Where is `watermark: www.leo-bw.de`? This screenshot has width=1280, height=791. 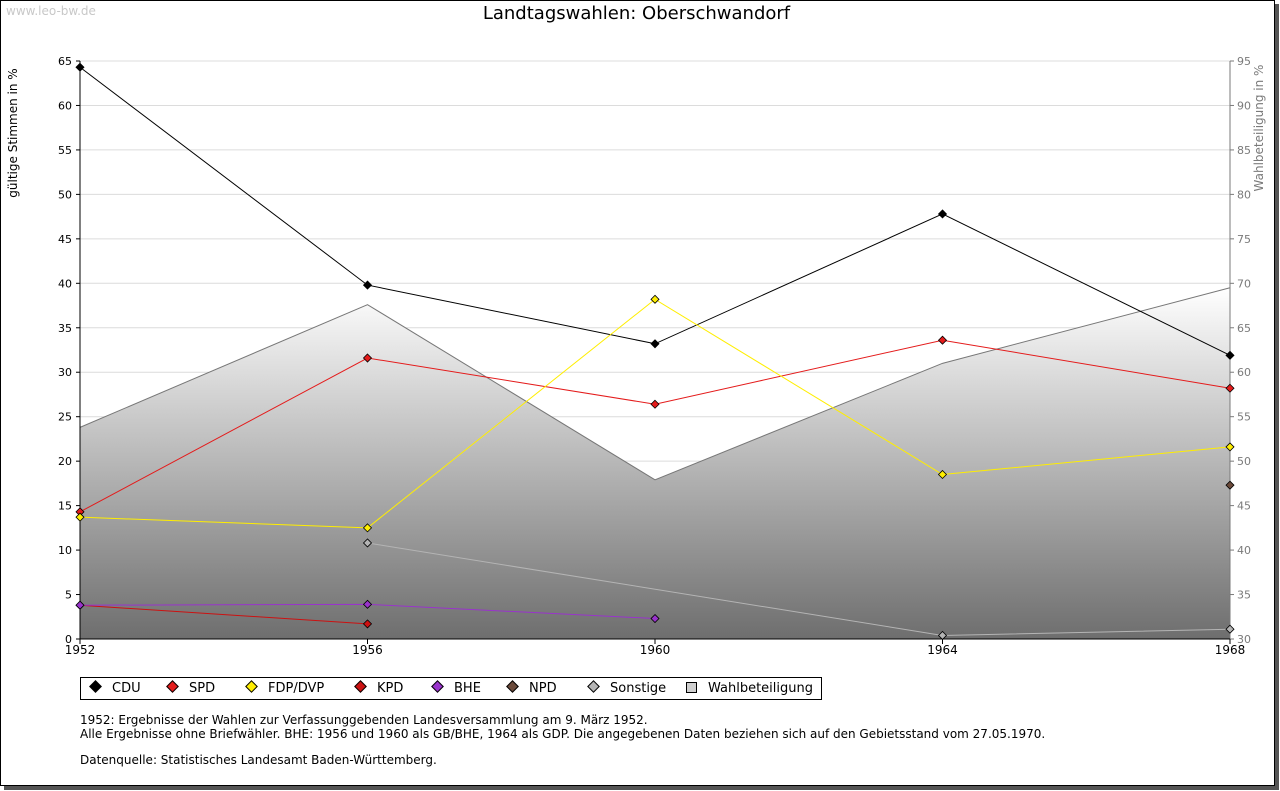 watermark: www.leo-bw.de is located at coordinates (51, 11).